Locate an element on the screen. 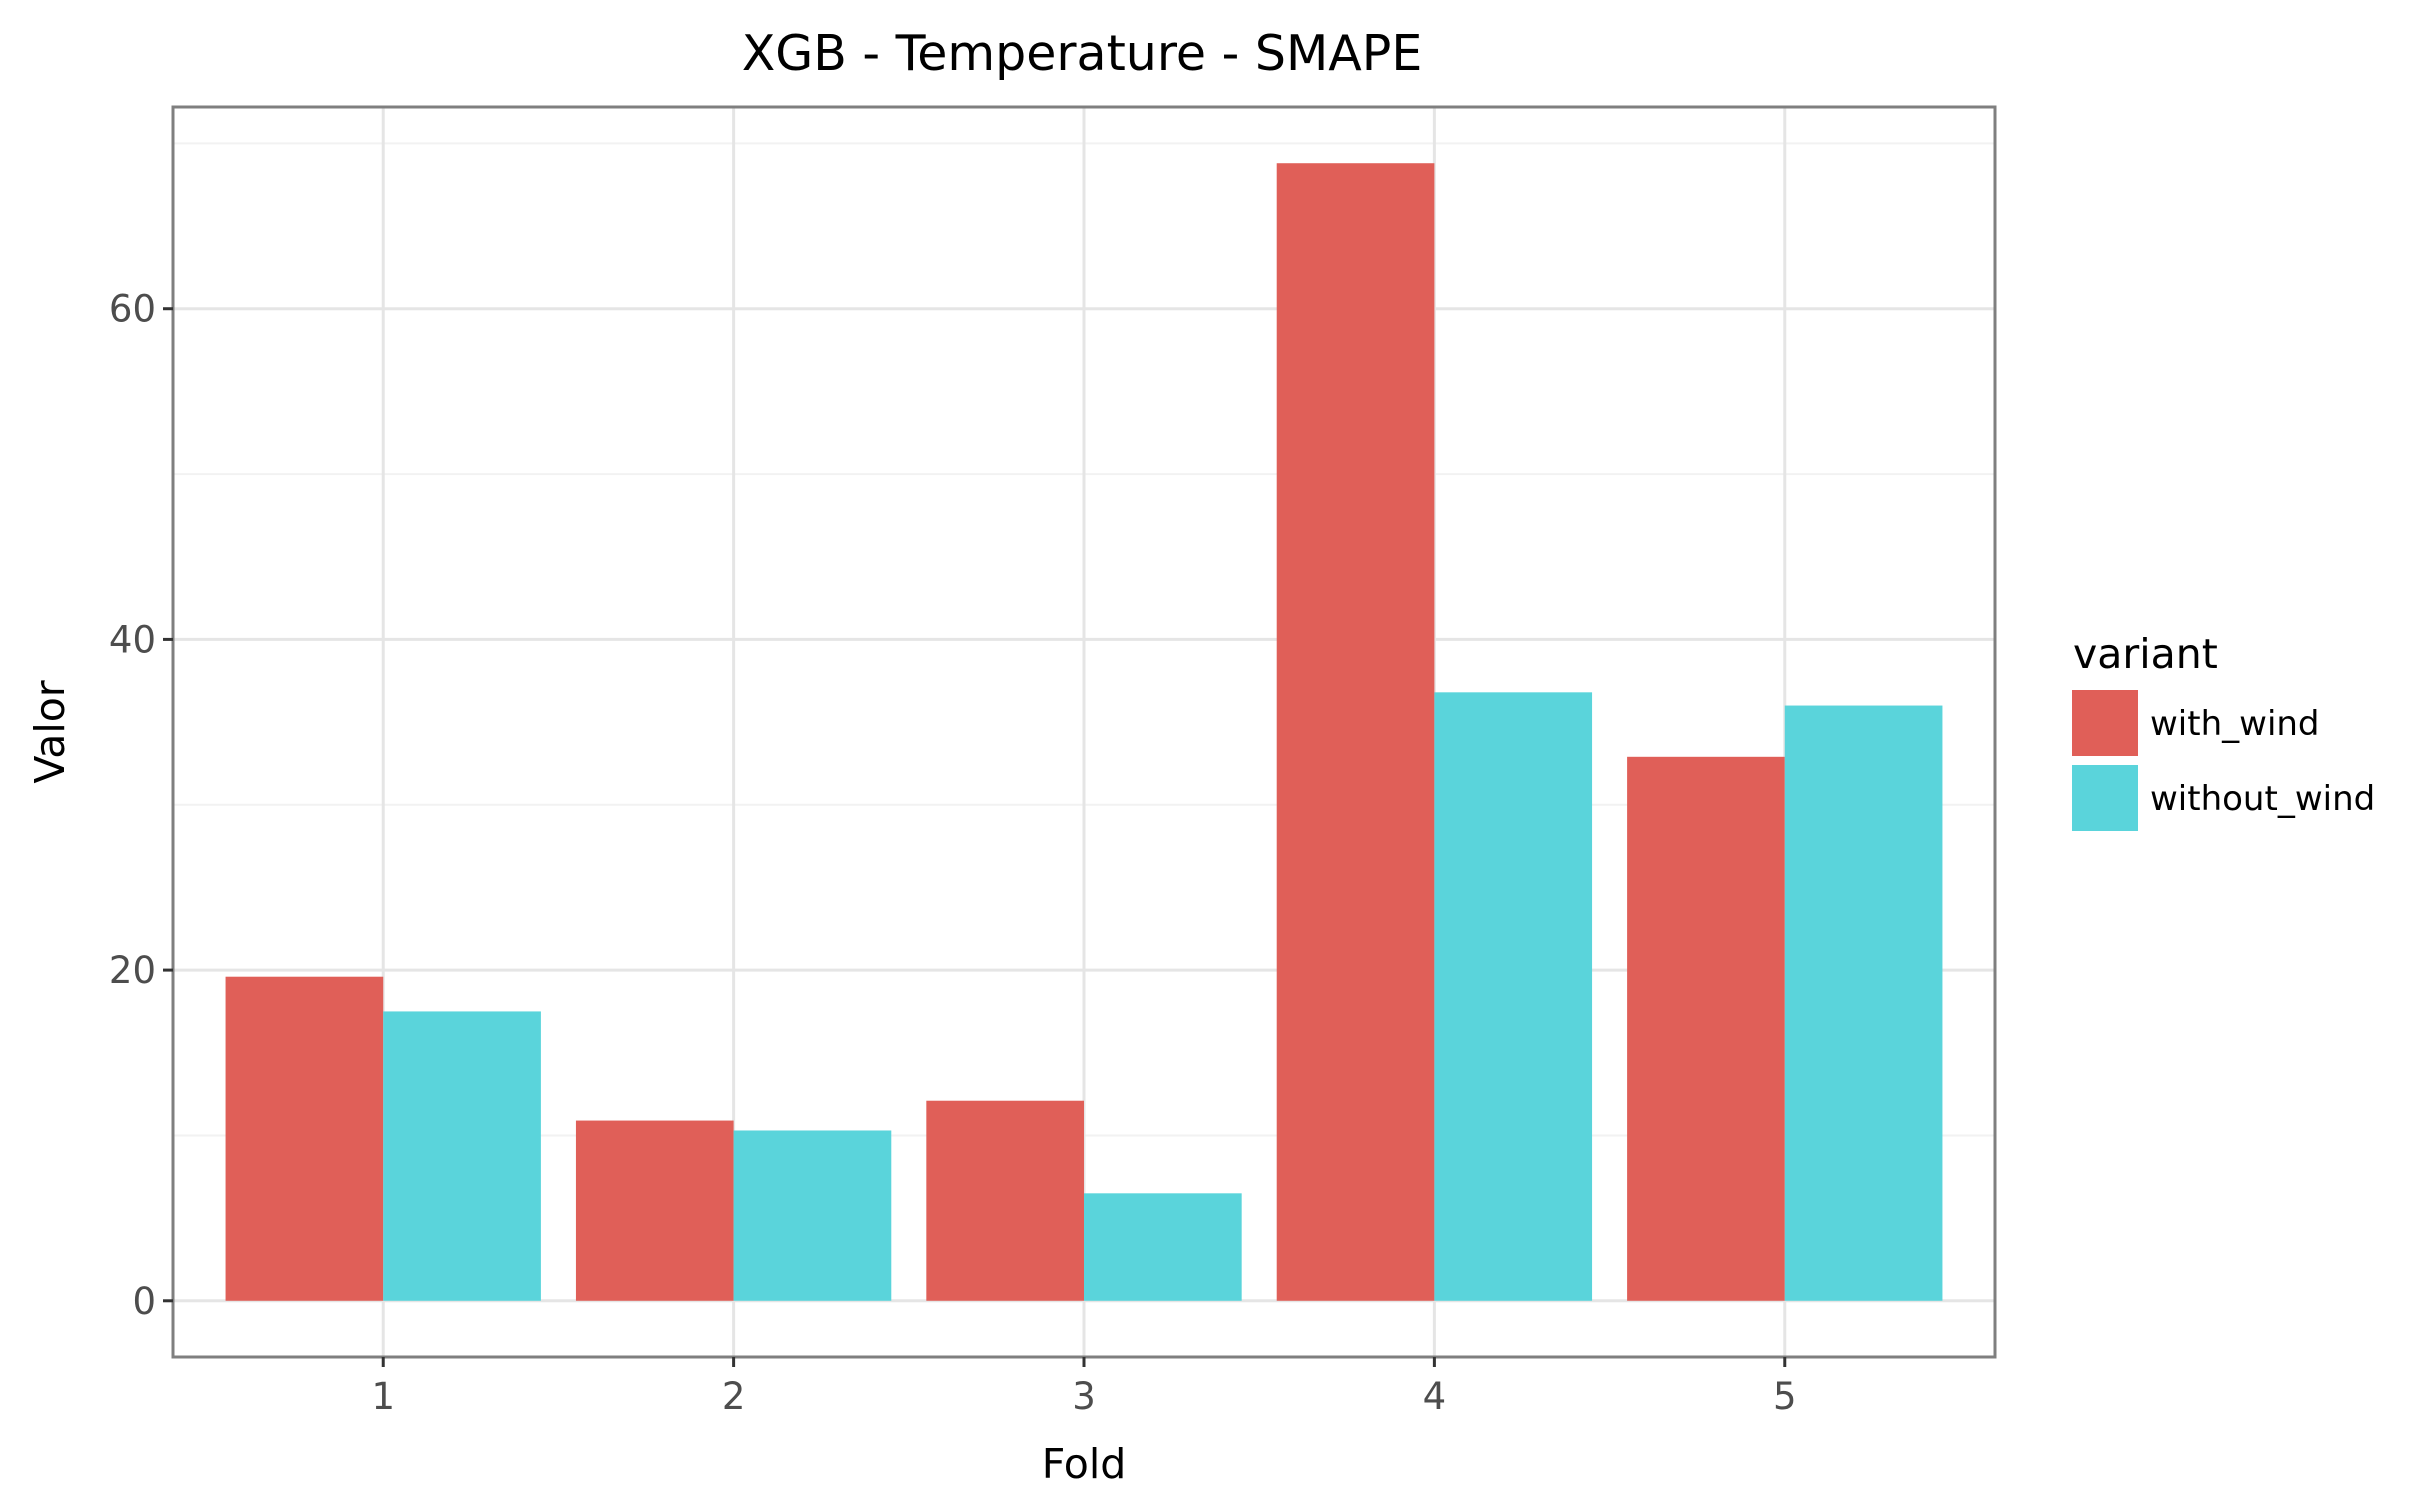 This screenshot has height=1511, width=2411. legend-label: with_wind is located at coordinates (2235, 724).